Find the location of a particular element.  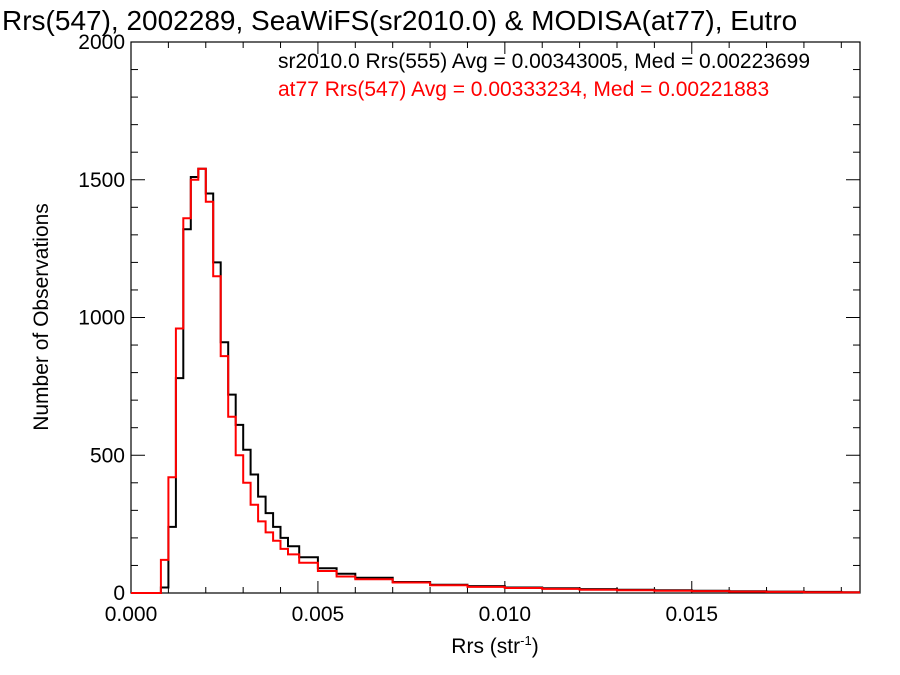

x-tick-label: 0.000 is located at coordinates (131, 614).